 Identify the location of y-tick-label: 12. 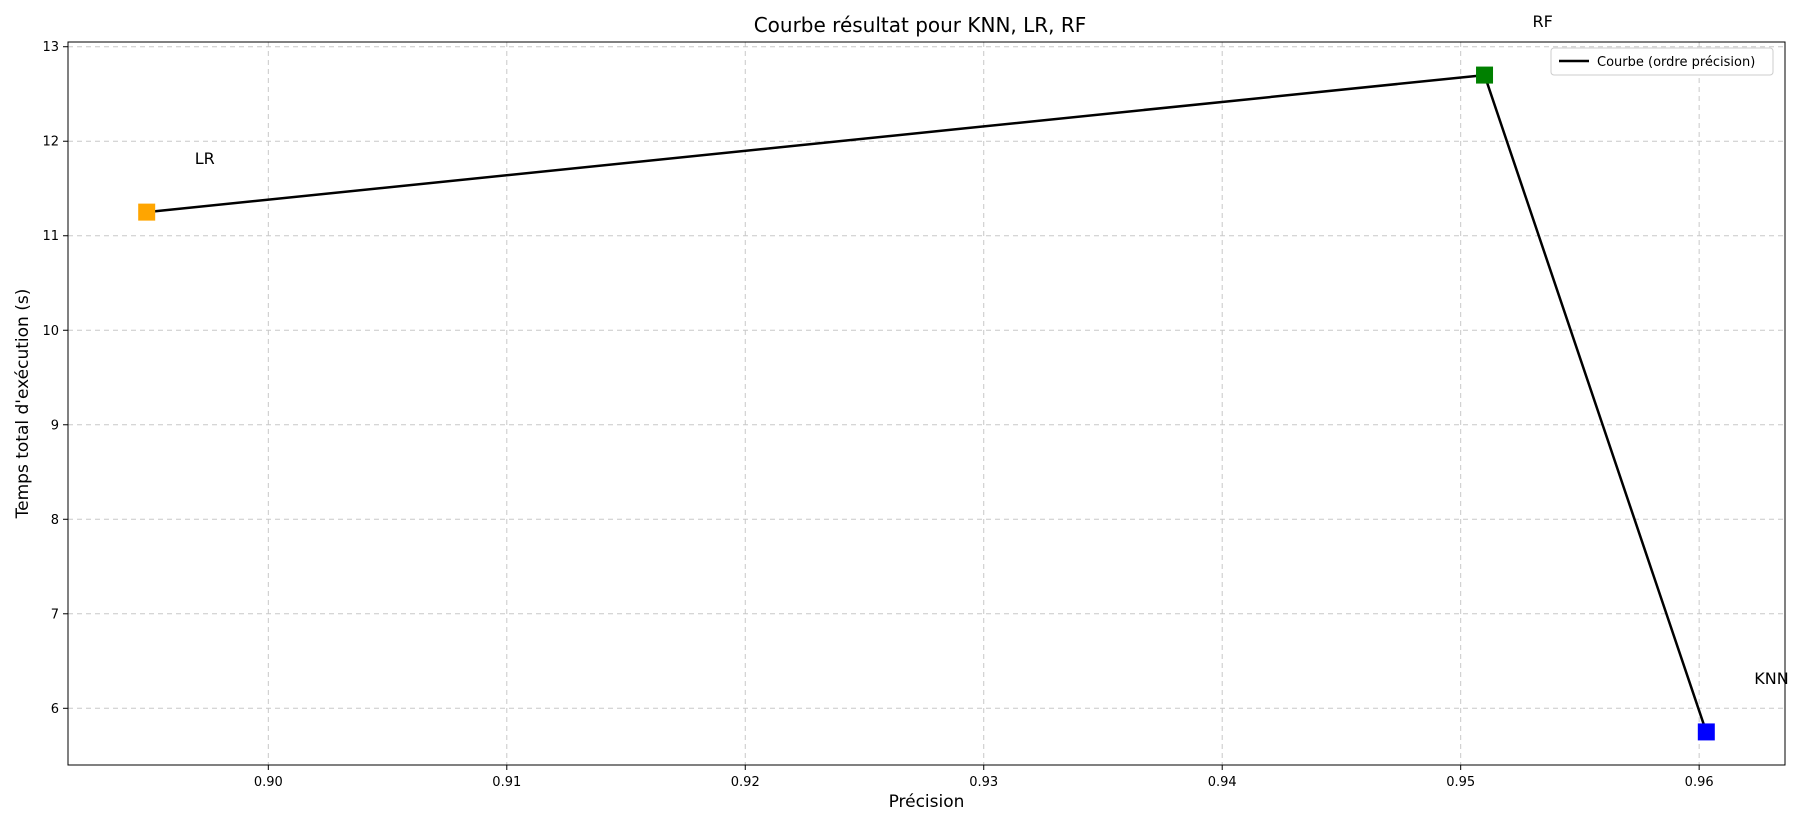
(50, 142).